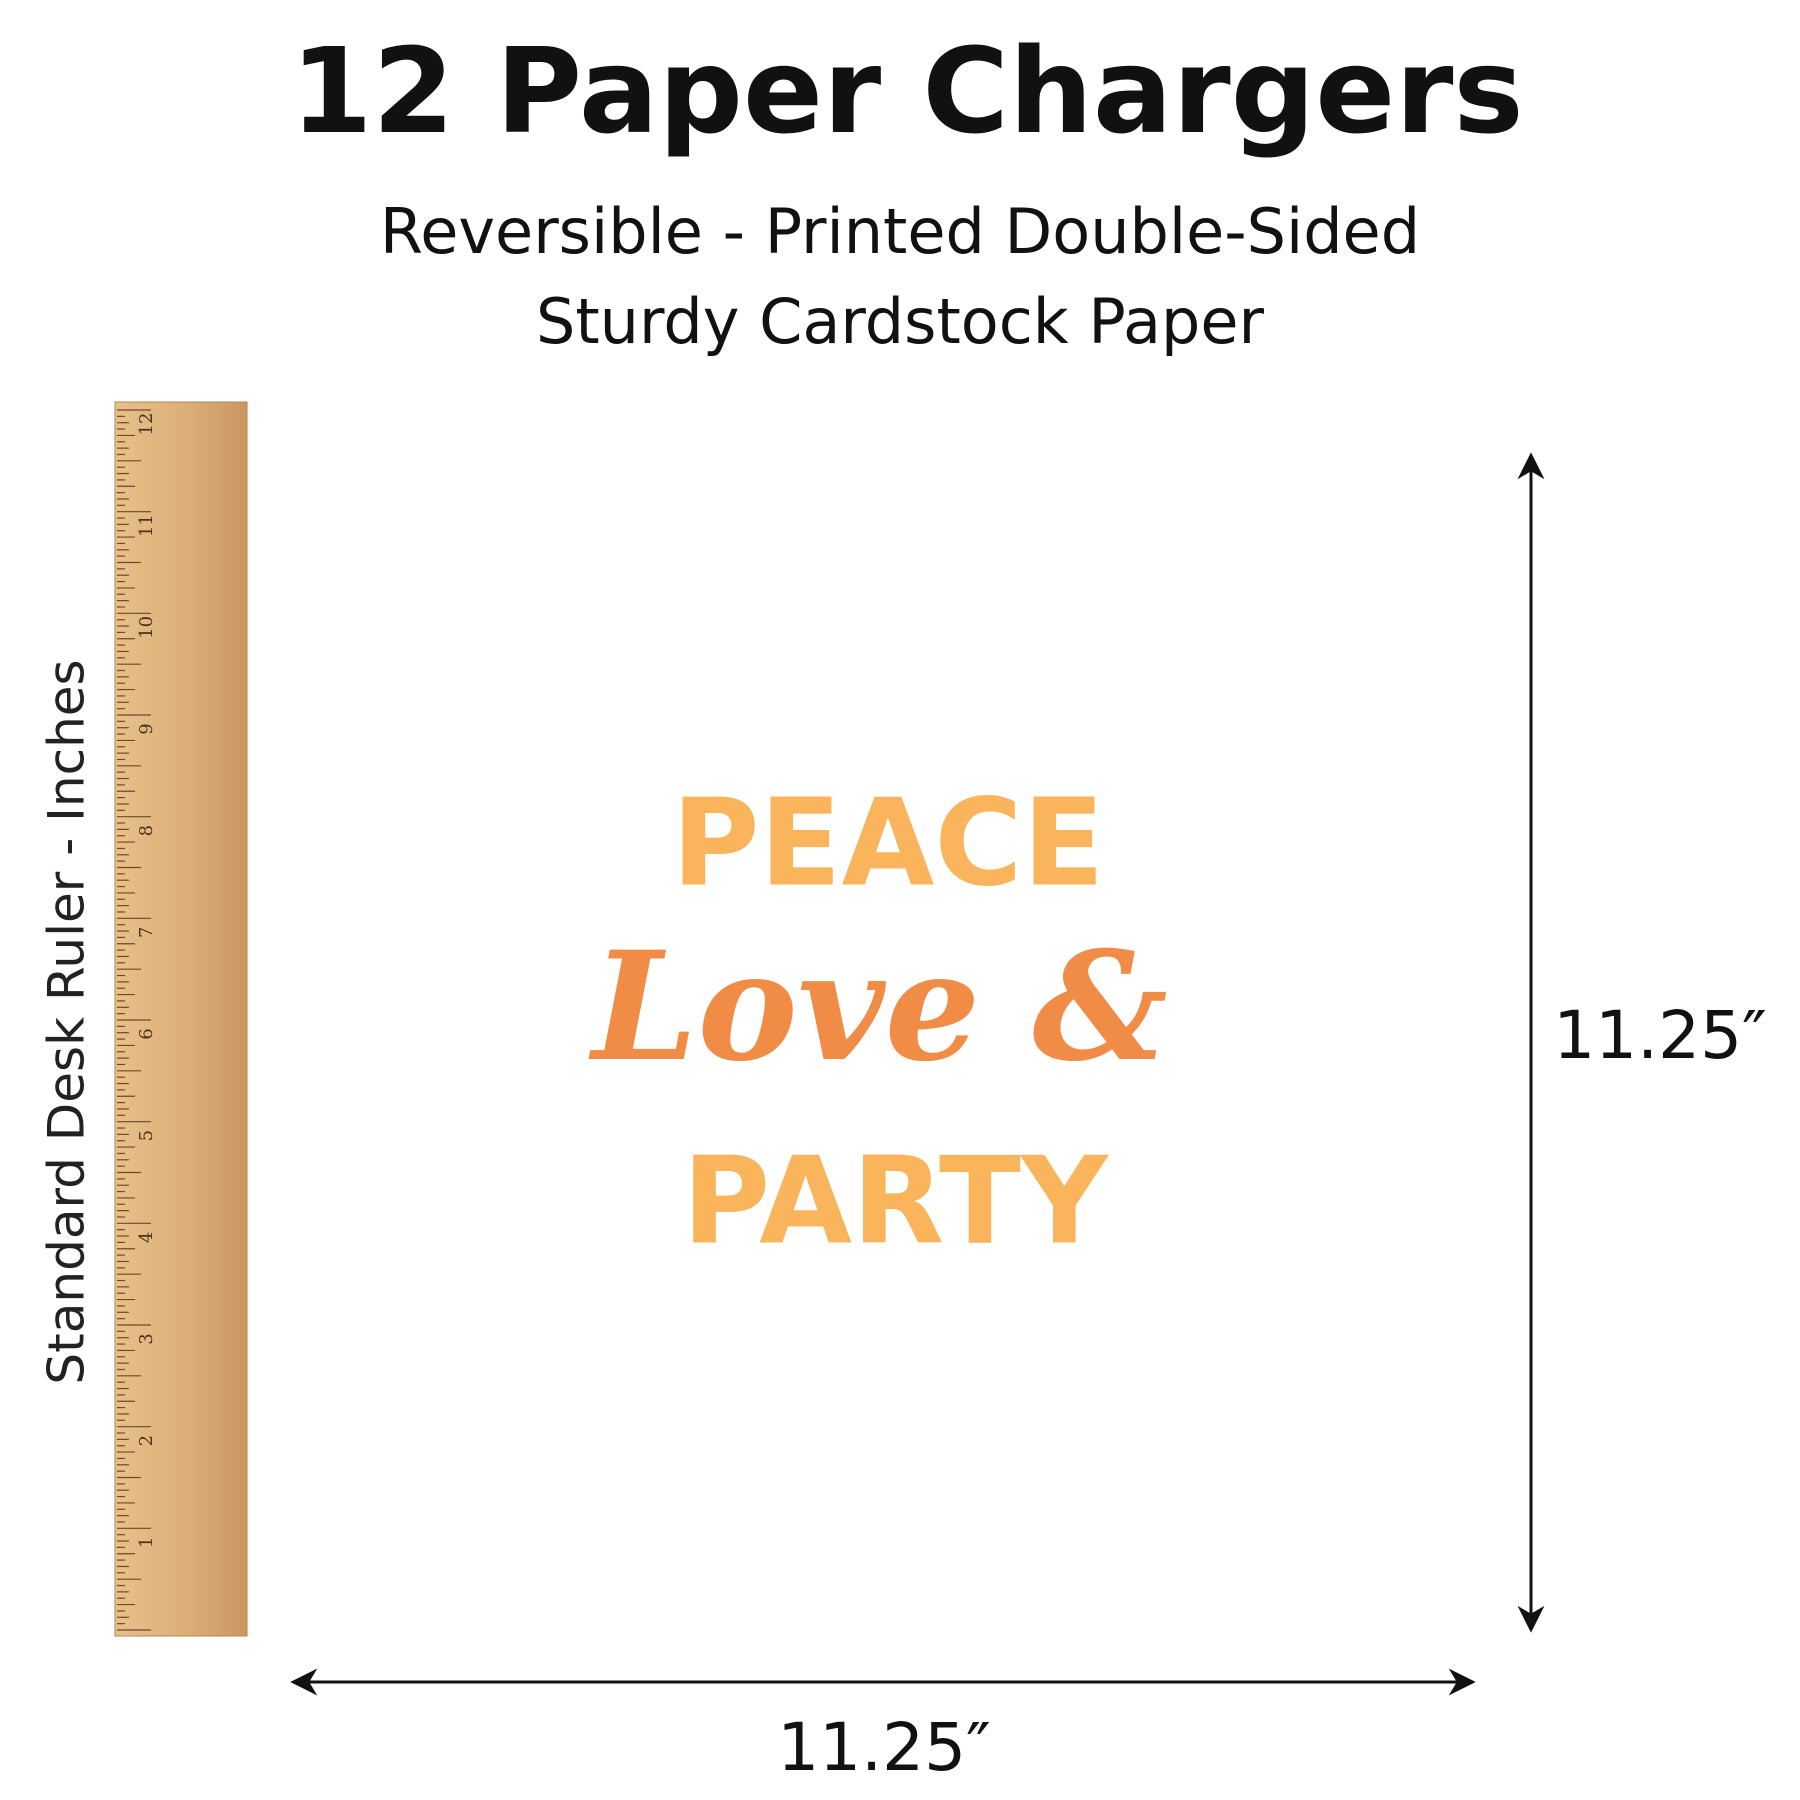  I want to click on ruler-body, so click(181, 1019).